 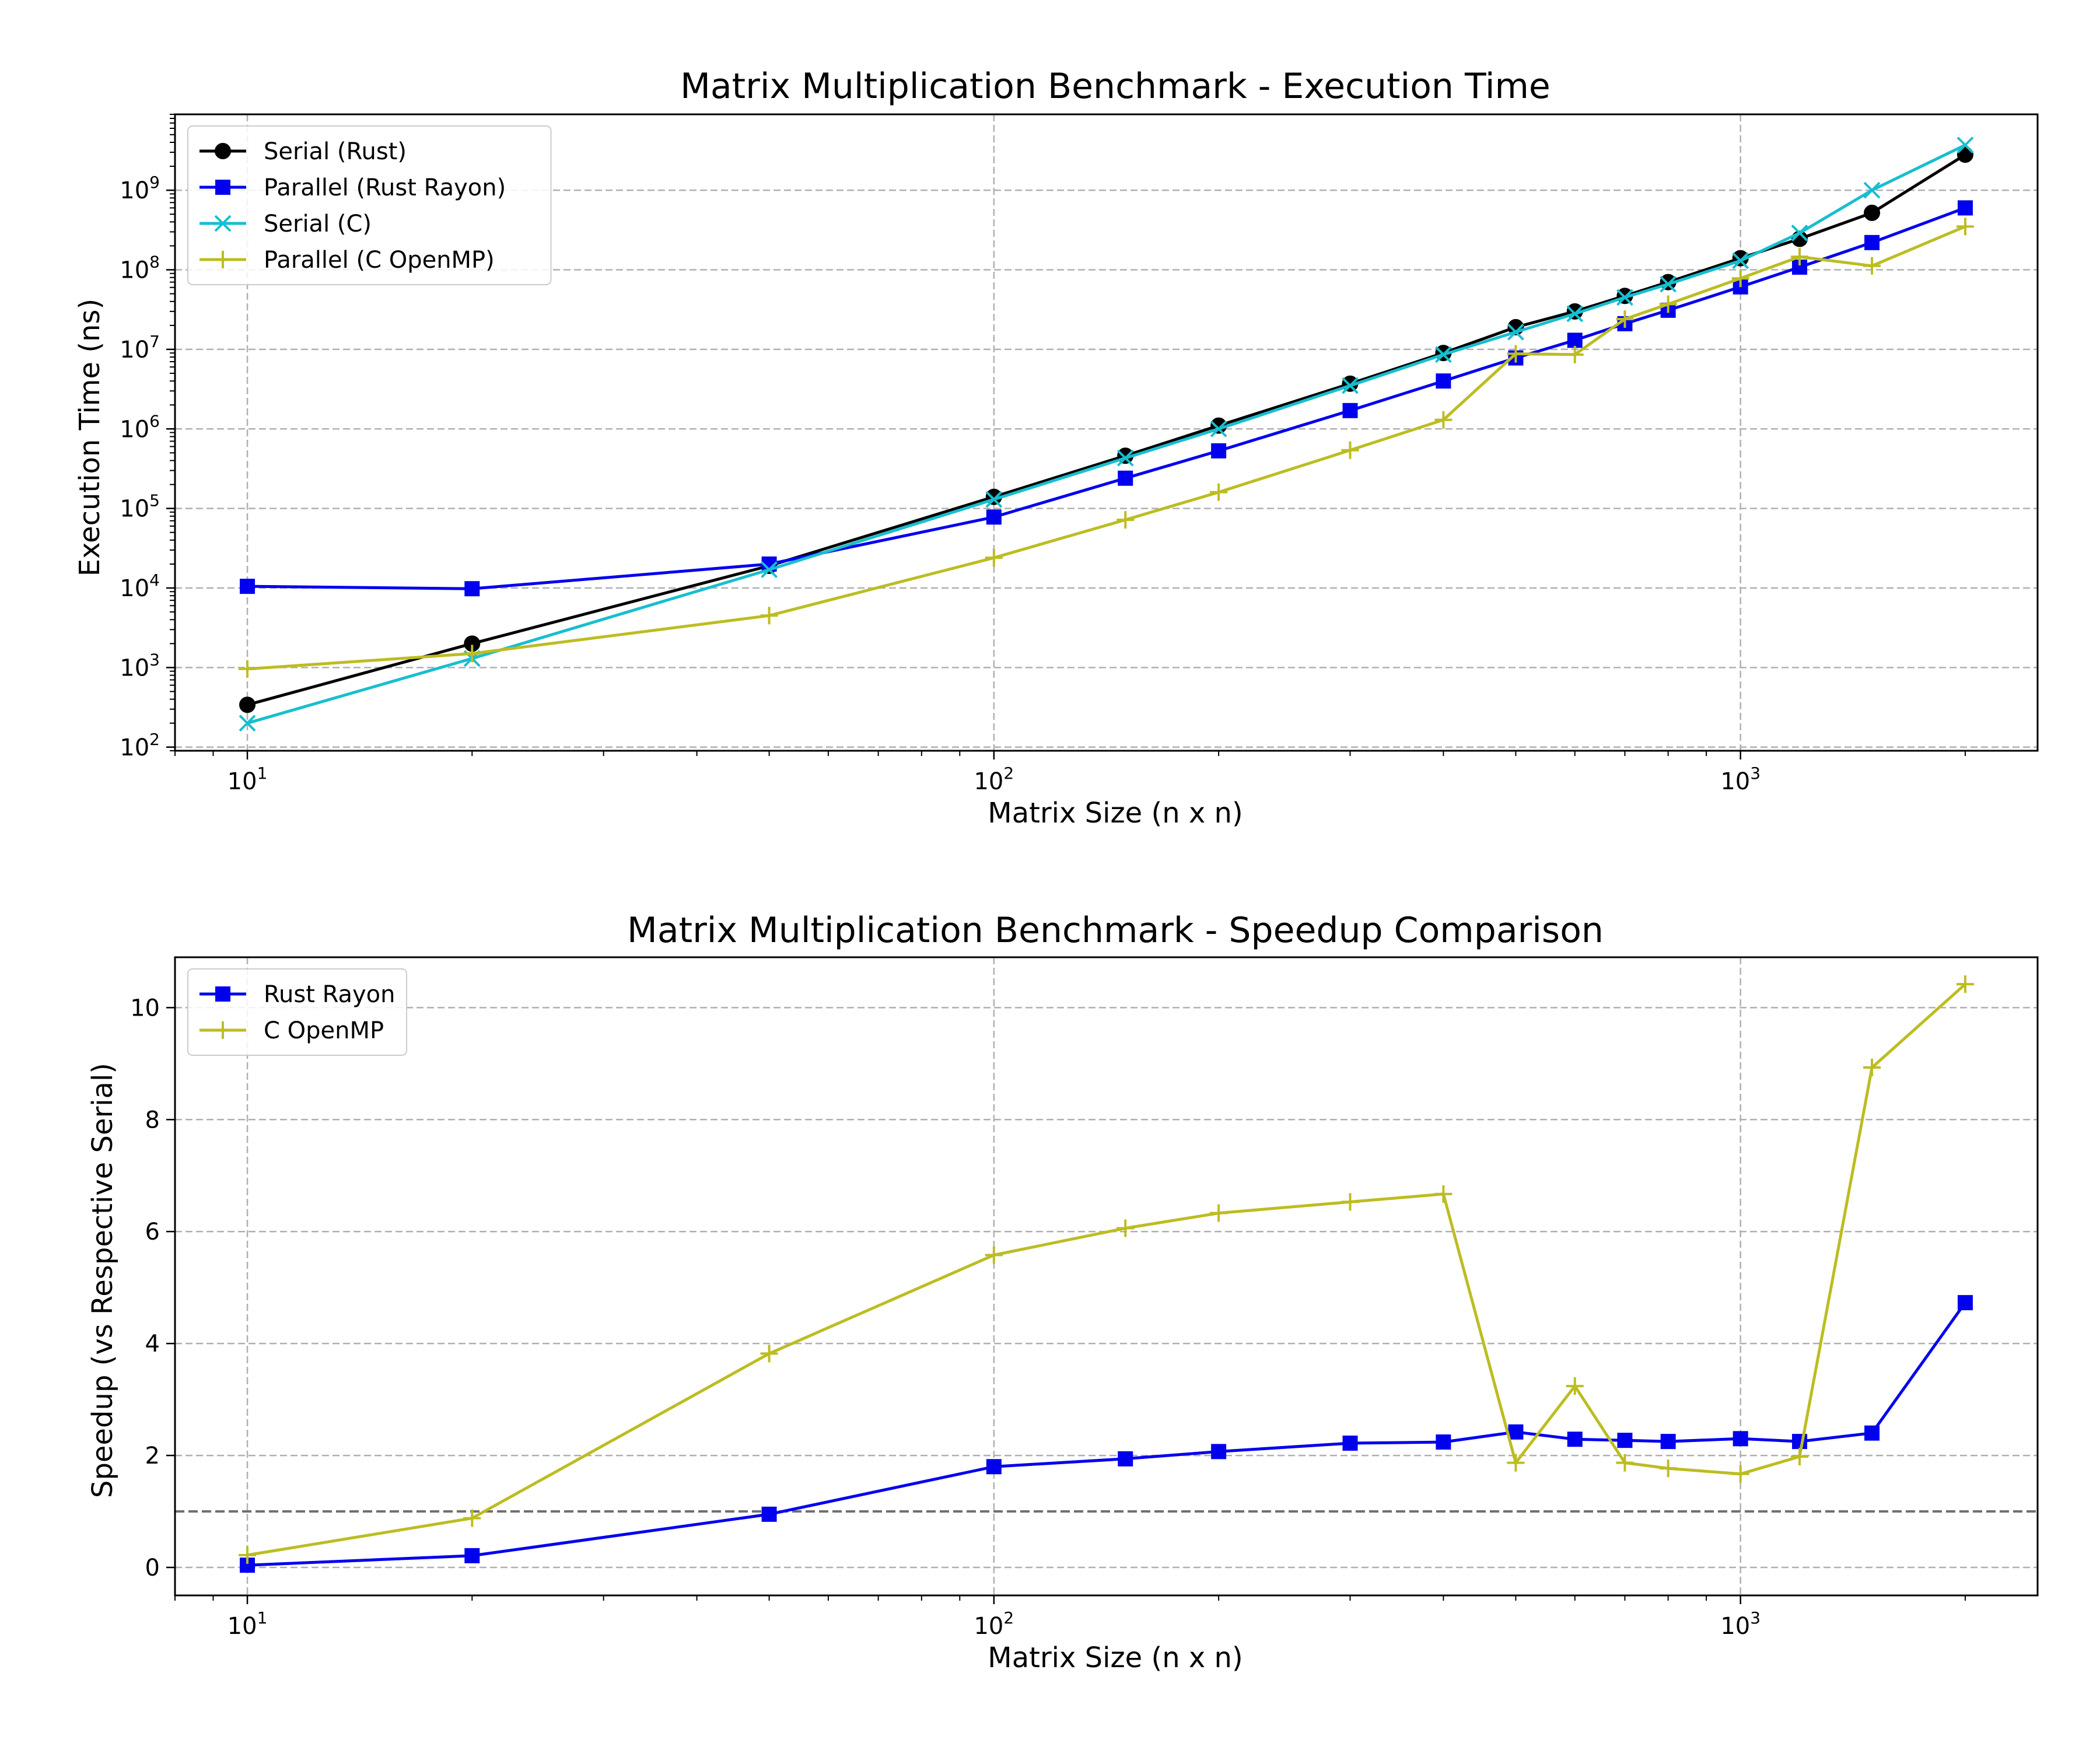 What do you see at coordinates (347, 260) in the screenshot?
I see `legend-item: Parallel (C OpenMP)` at bounding box center [347, 260].